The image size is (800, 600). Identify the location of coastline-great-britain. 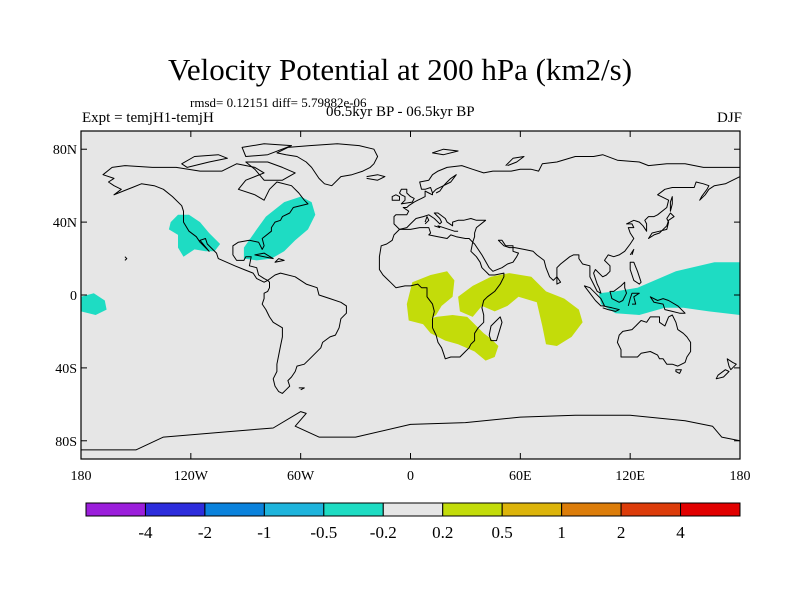
(407, 196).